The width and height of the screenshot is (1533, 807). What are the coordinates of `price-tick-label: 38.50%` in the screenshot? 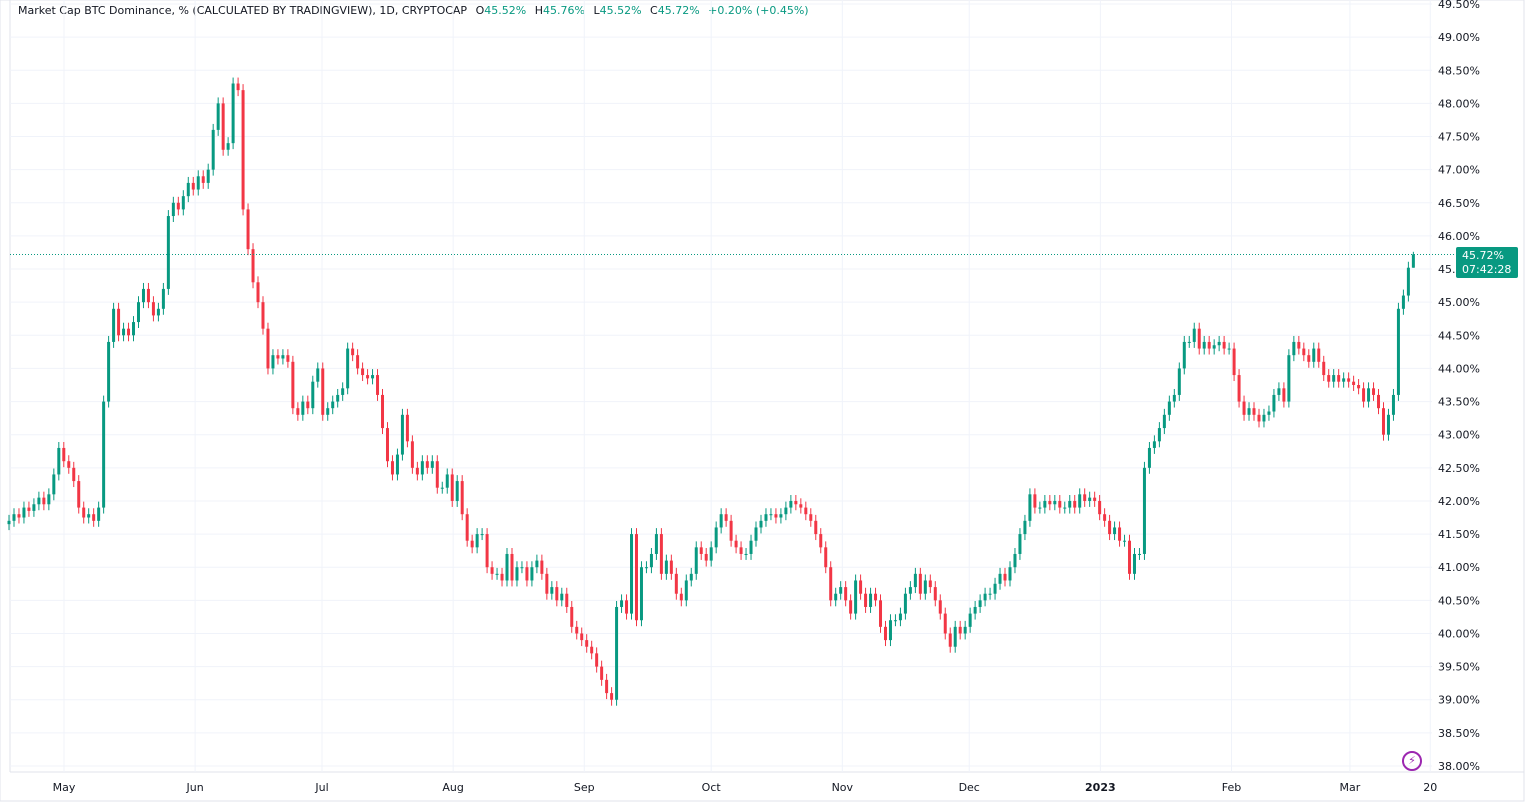 It's located at (1459, 733).